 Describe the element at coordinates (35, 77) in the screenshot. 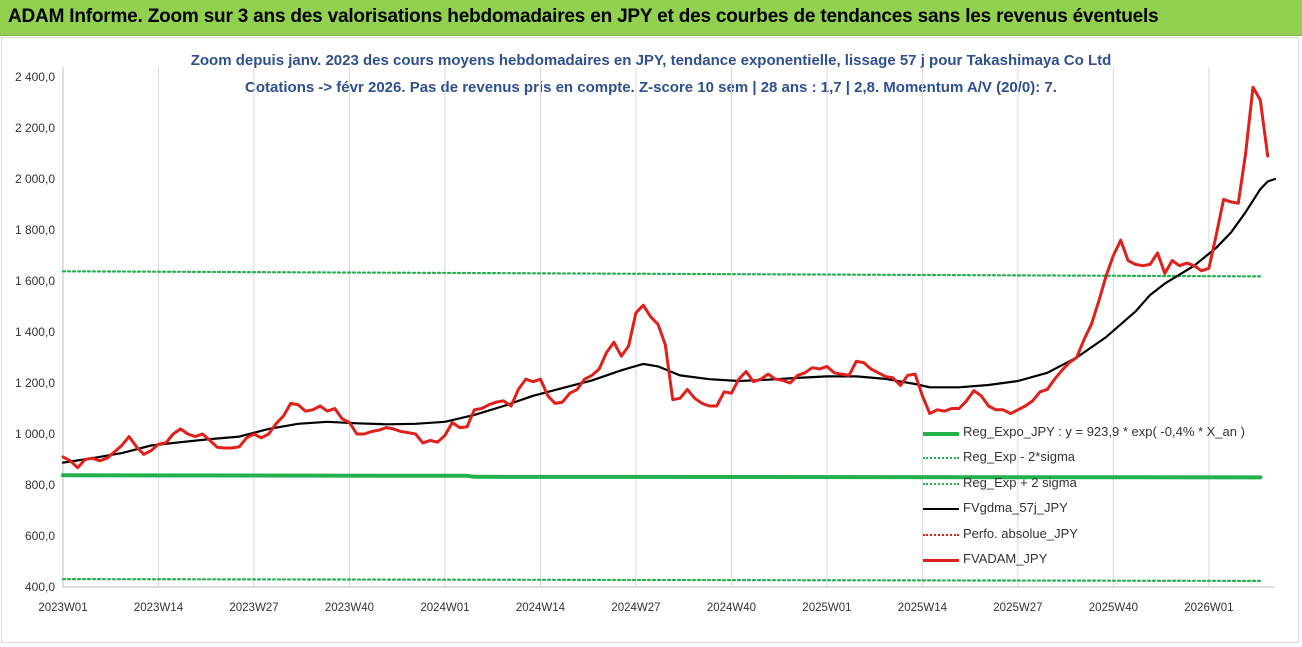

I see `y-tick-label: 2 400,0` at that location.